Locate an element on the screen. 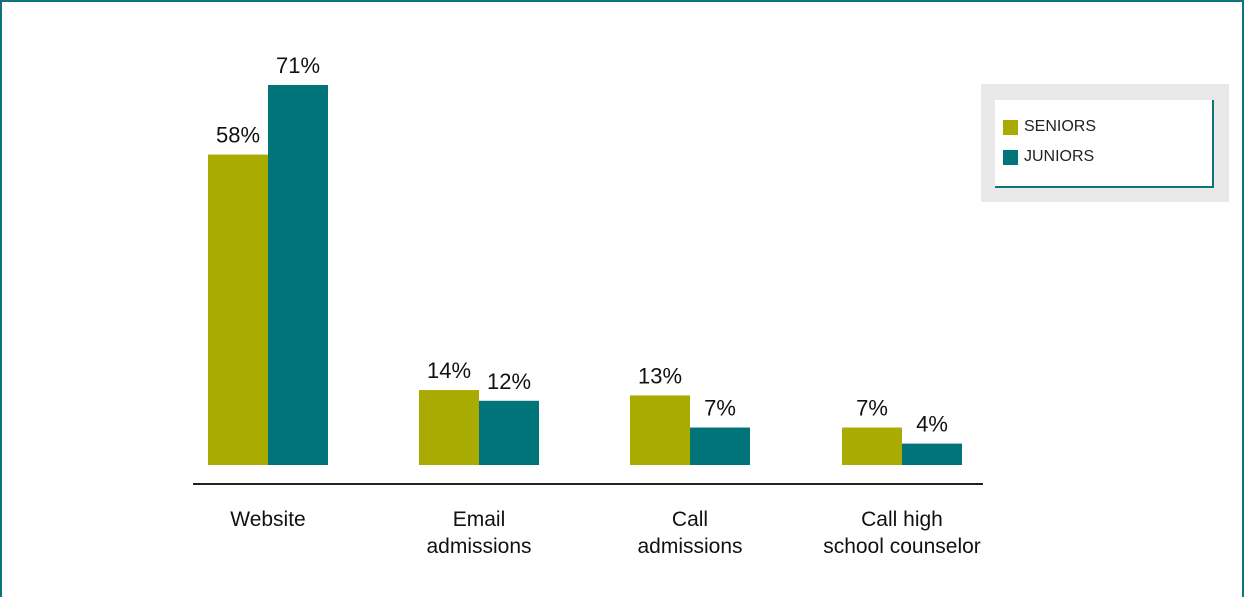 This screenshot has width=1248, height=597. legend-box: SENIORS JUNIORS is located at coordinates (1104, 144).